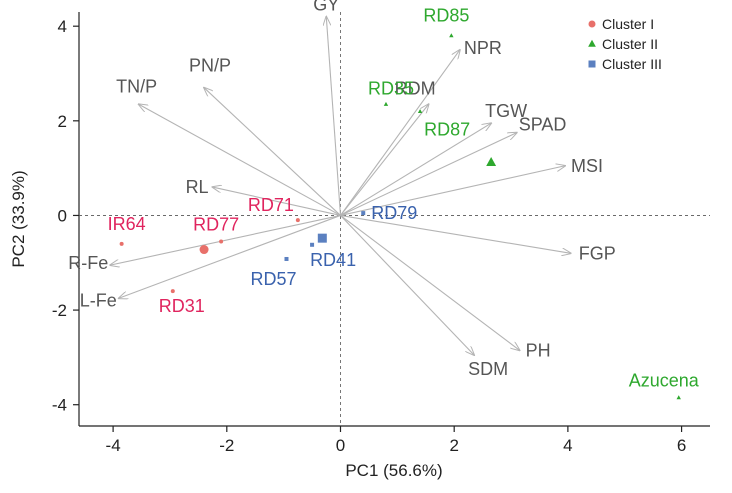  I want to click on point-label: RD71, so click(271, 205).